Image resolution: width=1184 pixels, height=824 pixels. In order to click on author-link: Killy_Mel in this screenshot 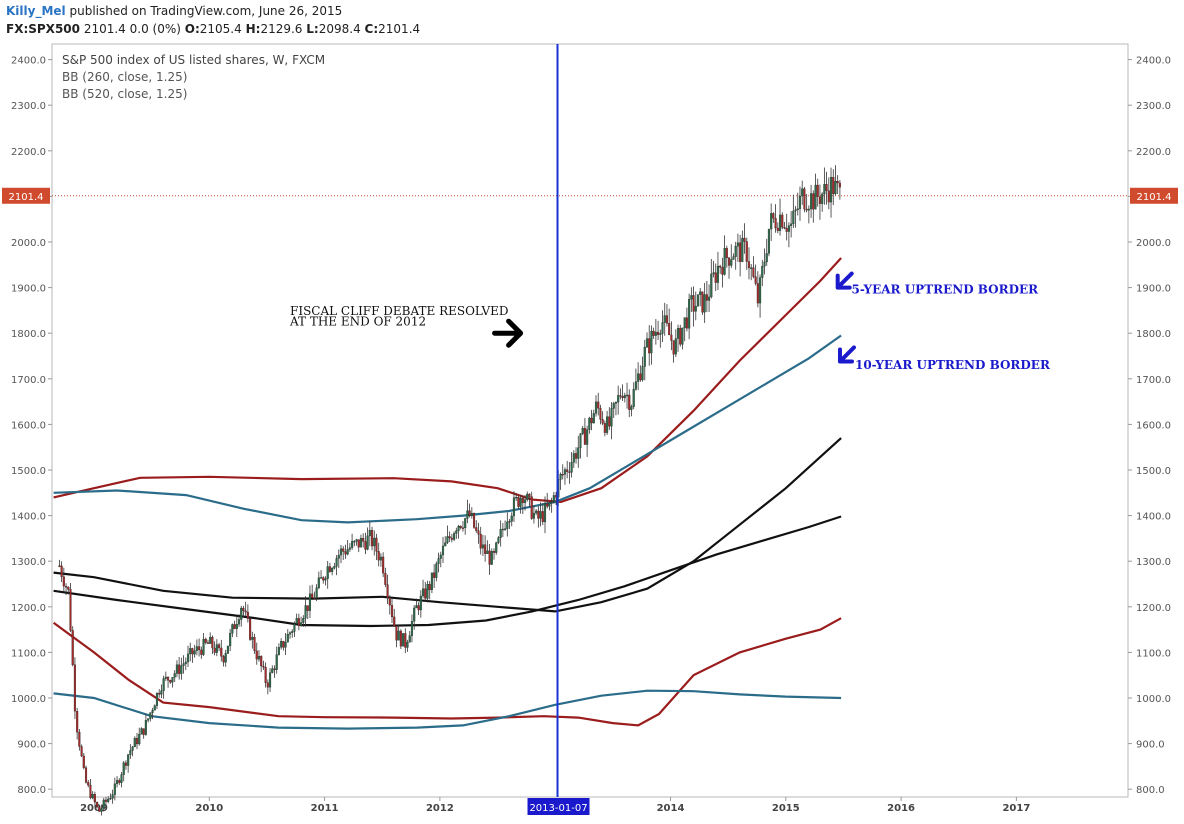, I will do `click(36, 11)`.